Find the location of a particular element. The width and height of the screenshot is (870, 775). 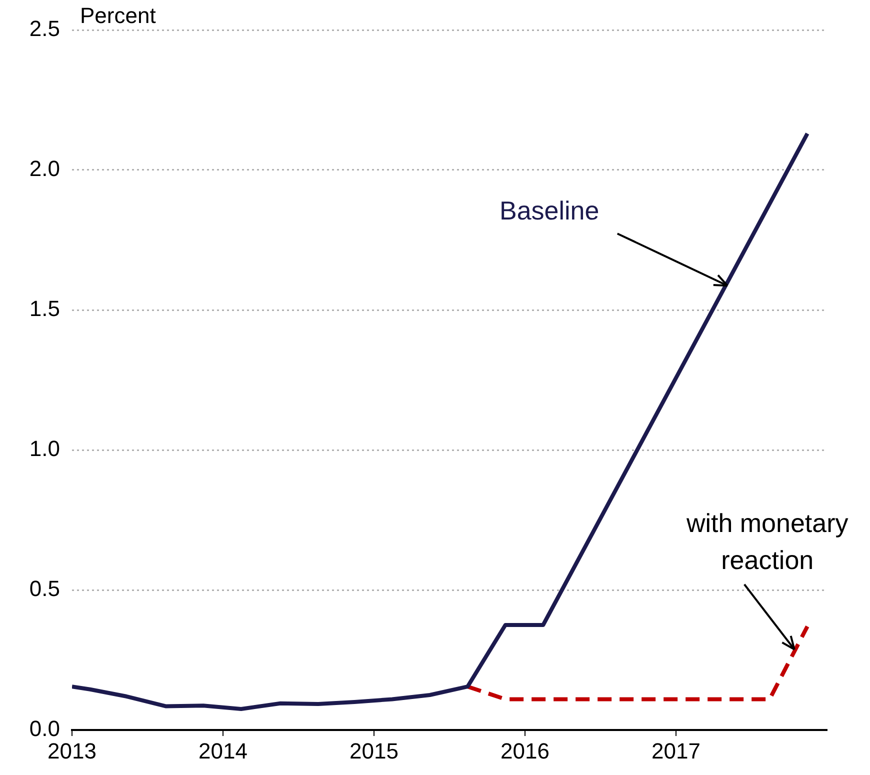

y-axis-title: Percent is located at coordinates (118, 15).